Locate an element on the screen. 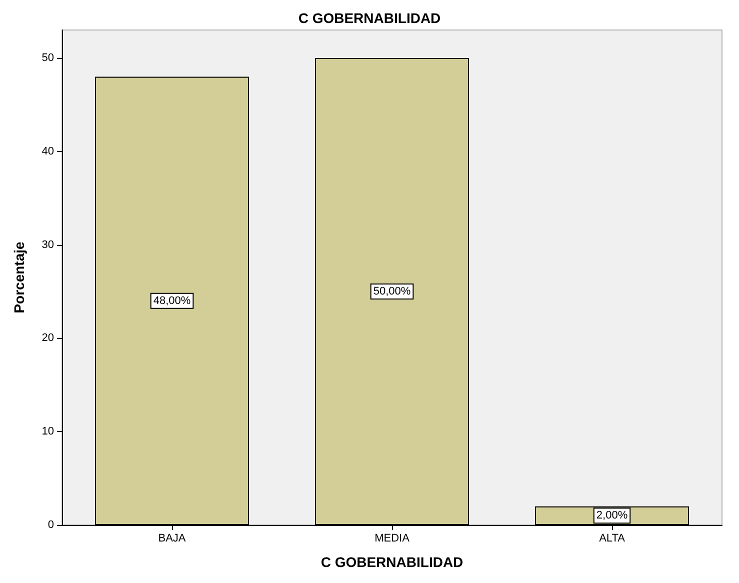  y-tick-label: 0 is located at coordinates (51, 525).